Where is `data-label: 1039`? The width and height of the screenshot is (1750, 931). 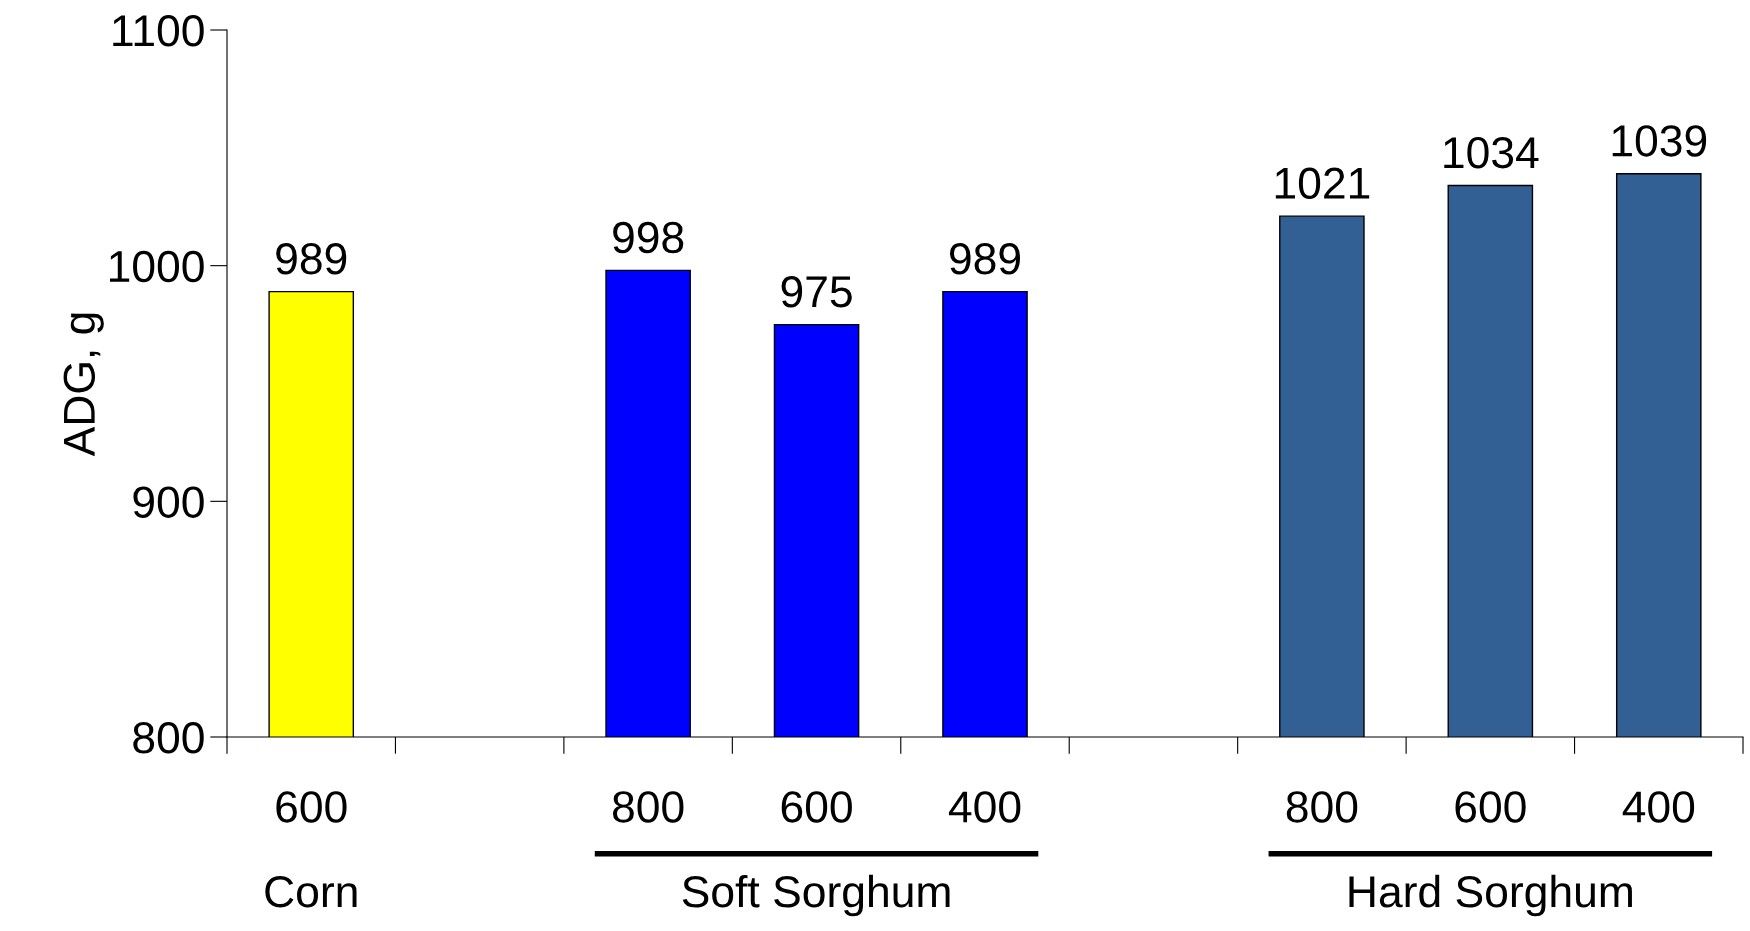 data-label: 1039 is located at coordinates (1659, 141).